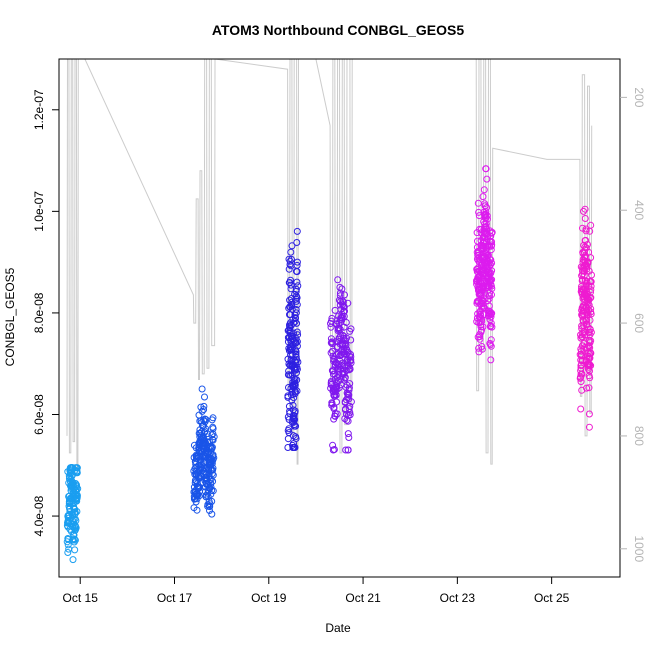 The width and height of the screenshot is (650, 650). Describe the element at coordinates (10, 316) in the screenshot. I see `y-axis-label: CONBGL_GEOS5` at that location.